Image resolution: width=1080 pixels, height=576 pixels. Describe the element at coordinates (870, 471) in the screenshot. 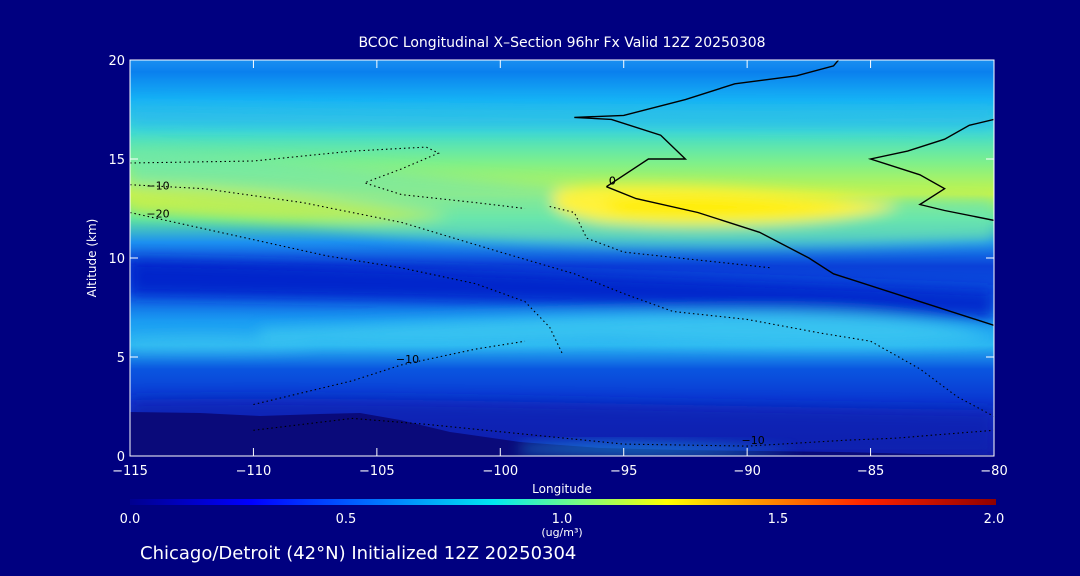

I see `x-tick-label: −85` at that location.